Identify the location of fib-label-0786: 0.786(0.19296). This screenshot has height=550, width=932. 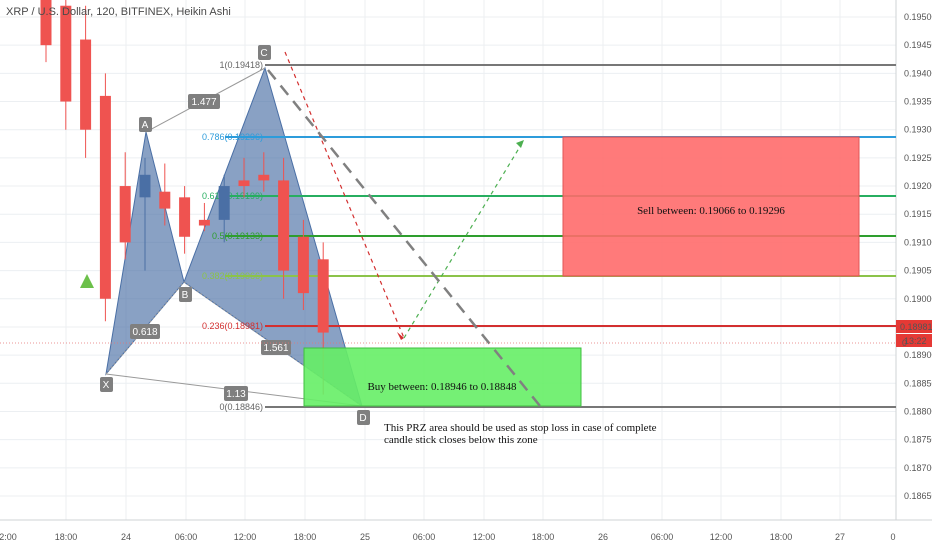
(232, 137).